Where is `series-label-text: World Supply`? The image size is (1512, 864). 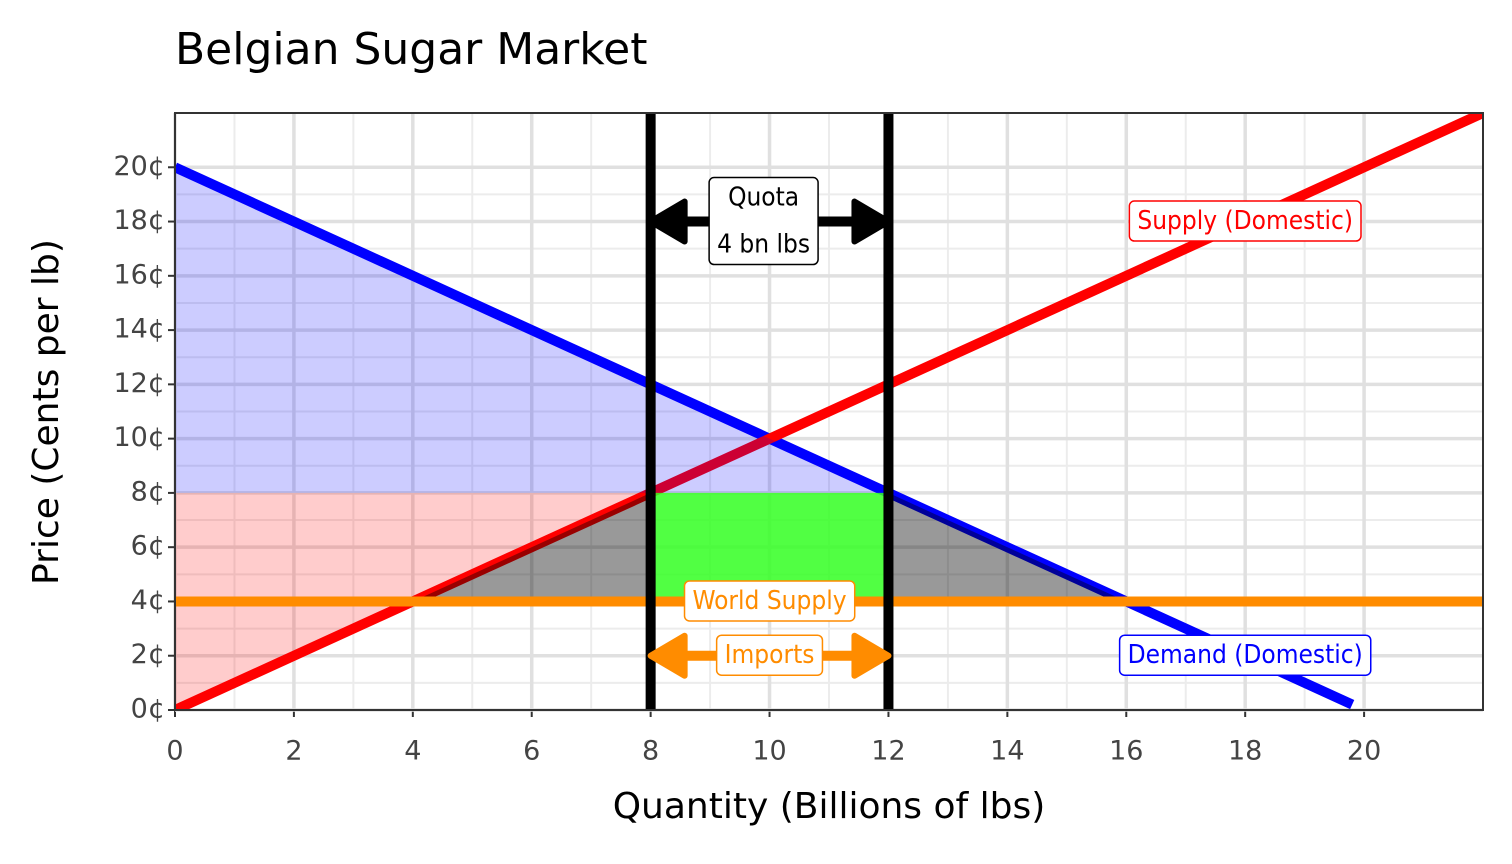
series-label-text: World Supply is located at coordinates (770, 601).